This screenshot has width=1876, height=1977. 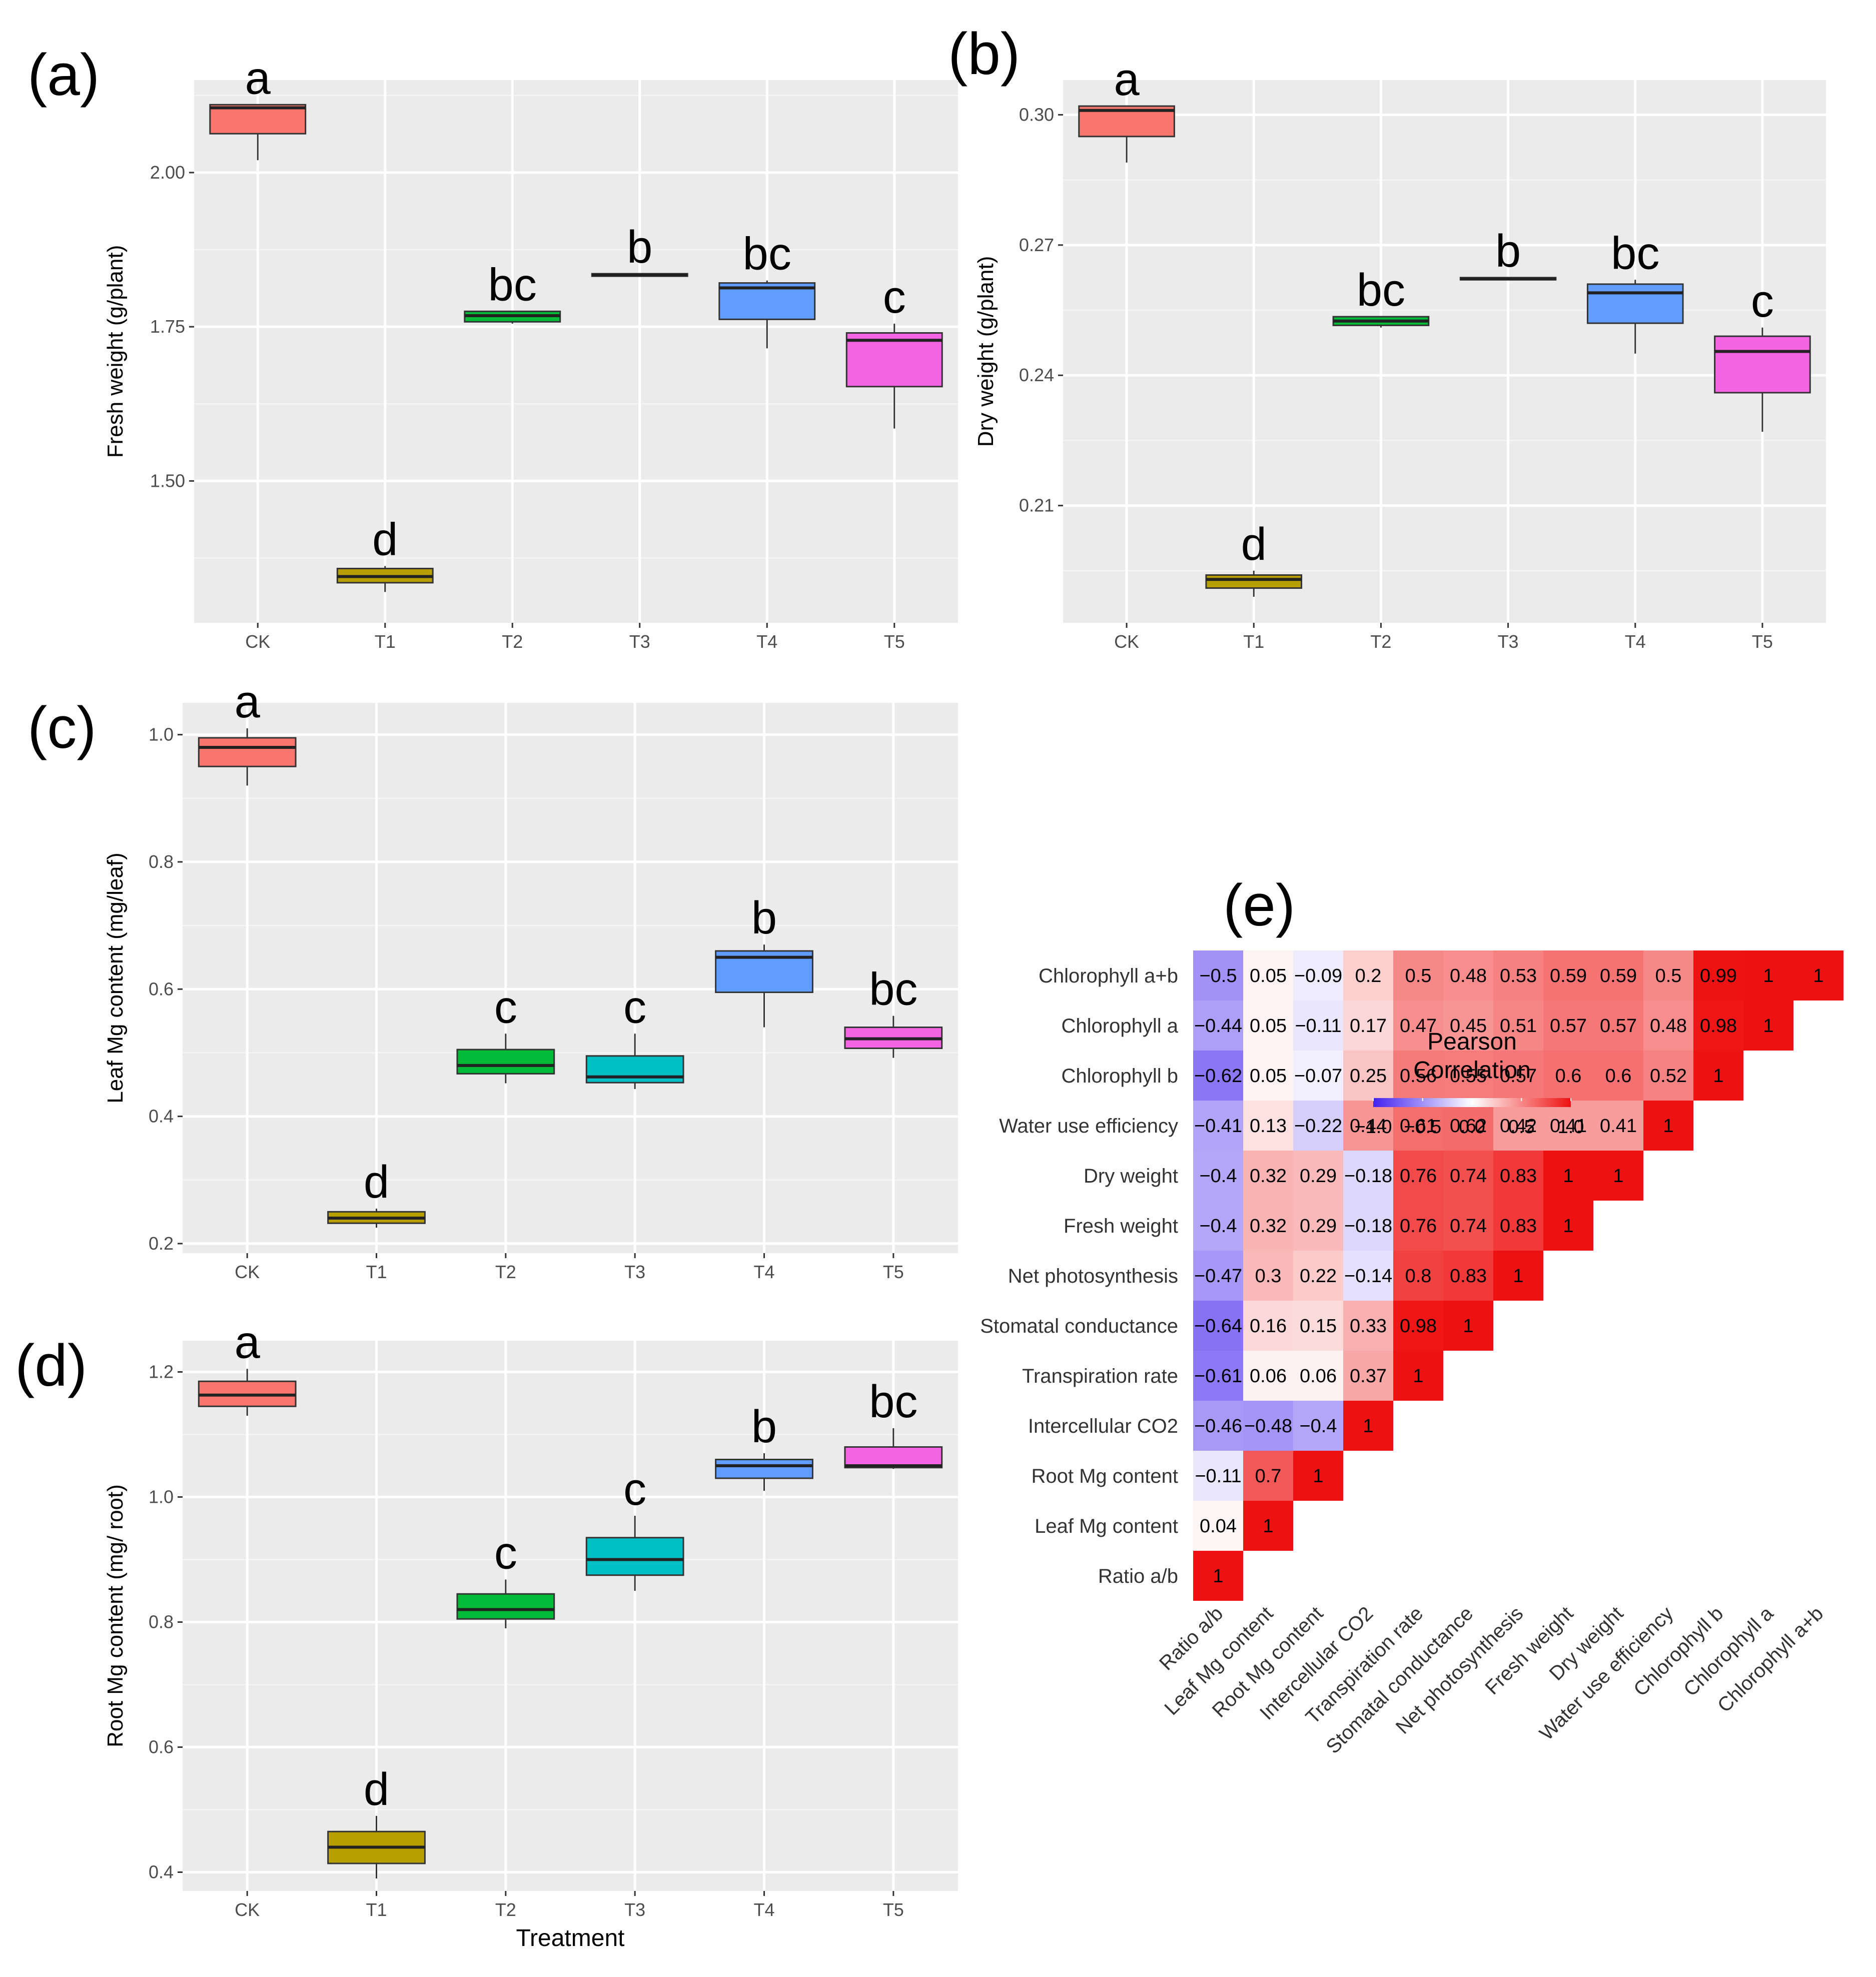 What do you see at coordinates (639, 247) in the screenshot?
I see `panel-a-significance-letter-T3: b` at bounding box center [639, 247].